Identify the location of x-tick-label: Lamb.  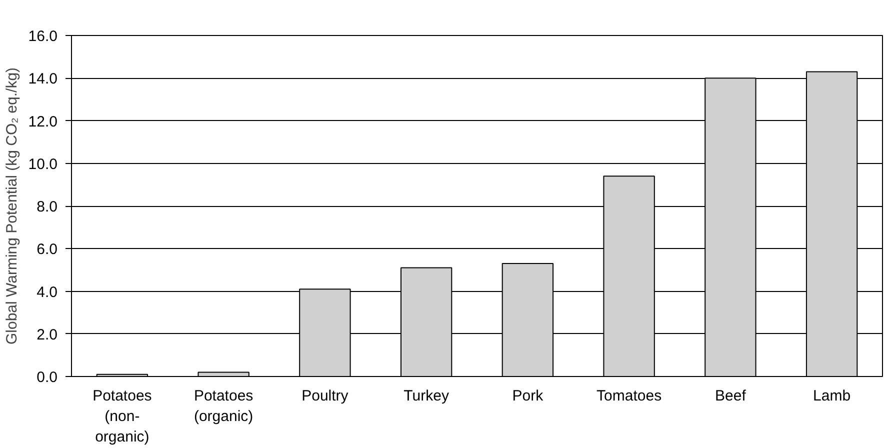
(832, 396).